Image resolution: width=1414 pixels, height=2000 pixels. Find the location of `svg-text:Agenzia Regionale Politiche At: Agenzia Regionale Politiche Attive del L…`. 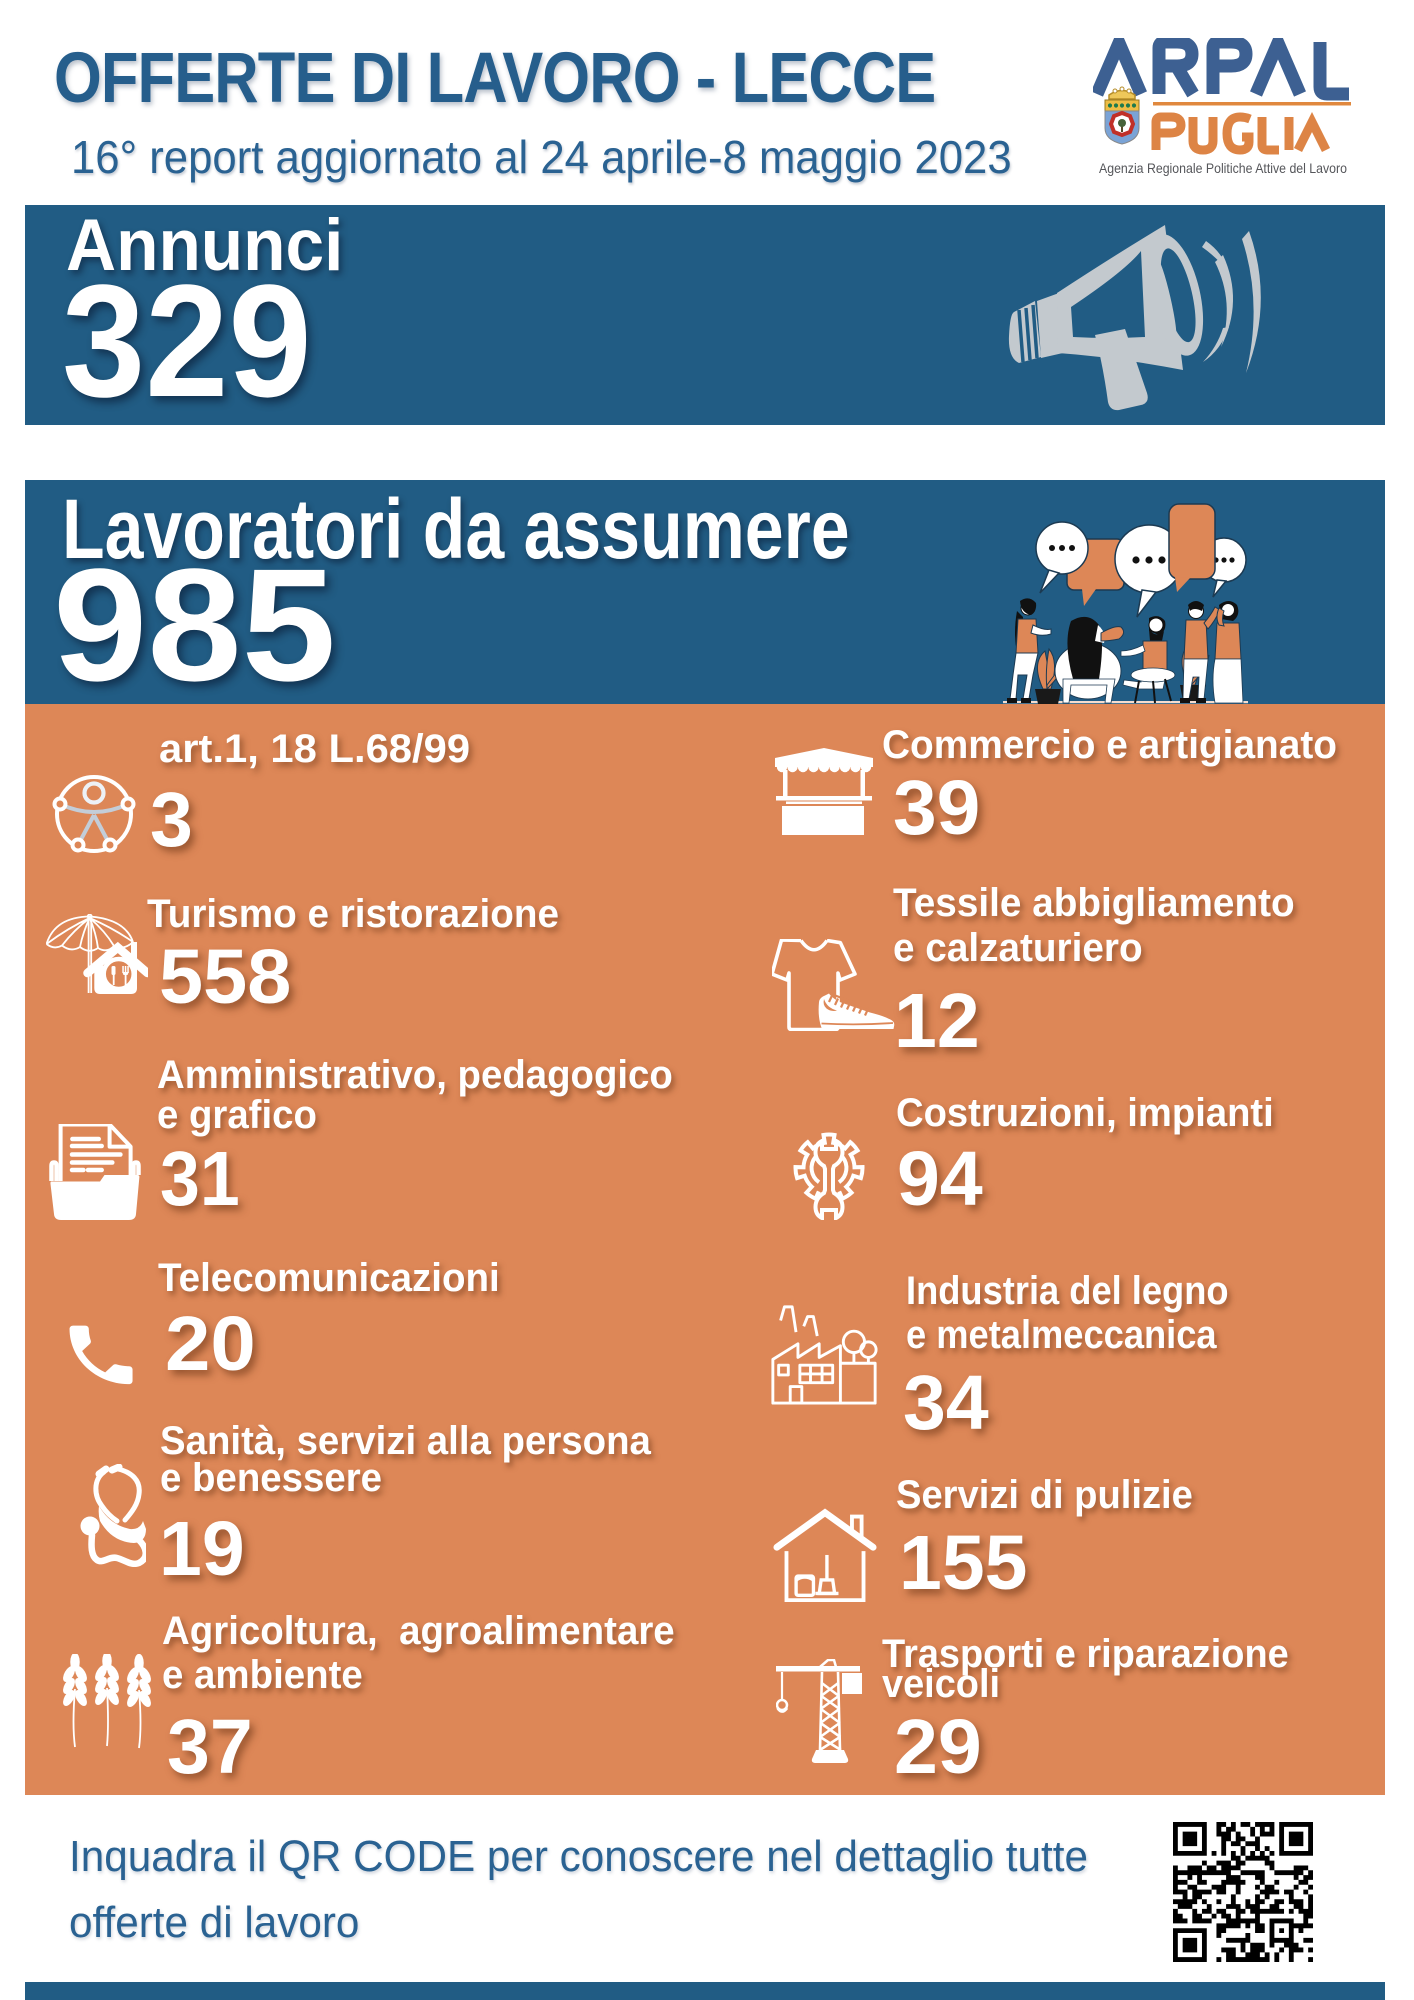

svg-text:Agenzia Regionale Politiche At: Agenzia Regionale Politiche Attive del L… is located at coordinates (1223, 168).